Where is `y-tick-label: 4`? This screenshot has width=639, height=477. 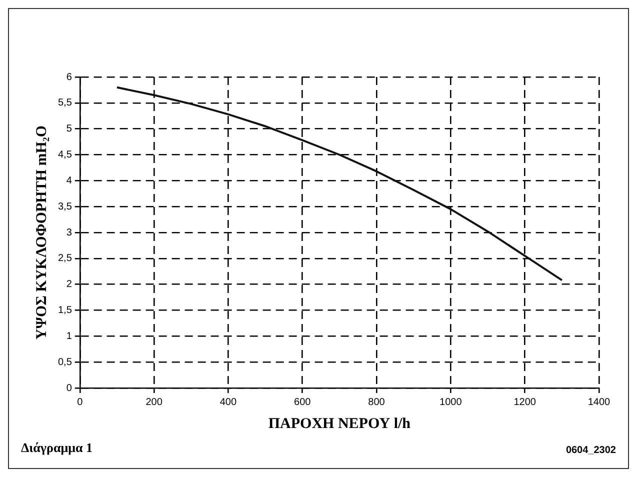
y-tick-label: 4 is located at coordinates (69, 180).